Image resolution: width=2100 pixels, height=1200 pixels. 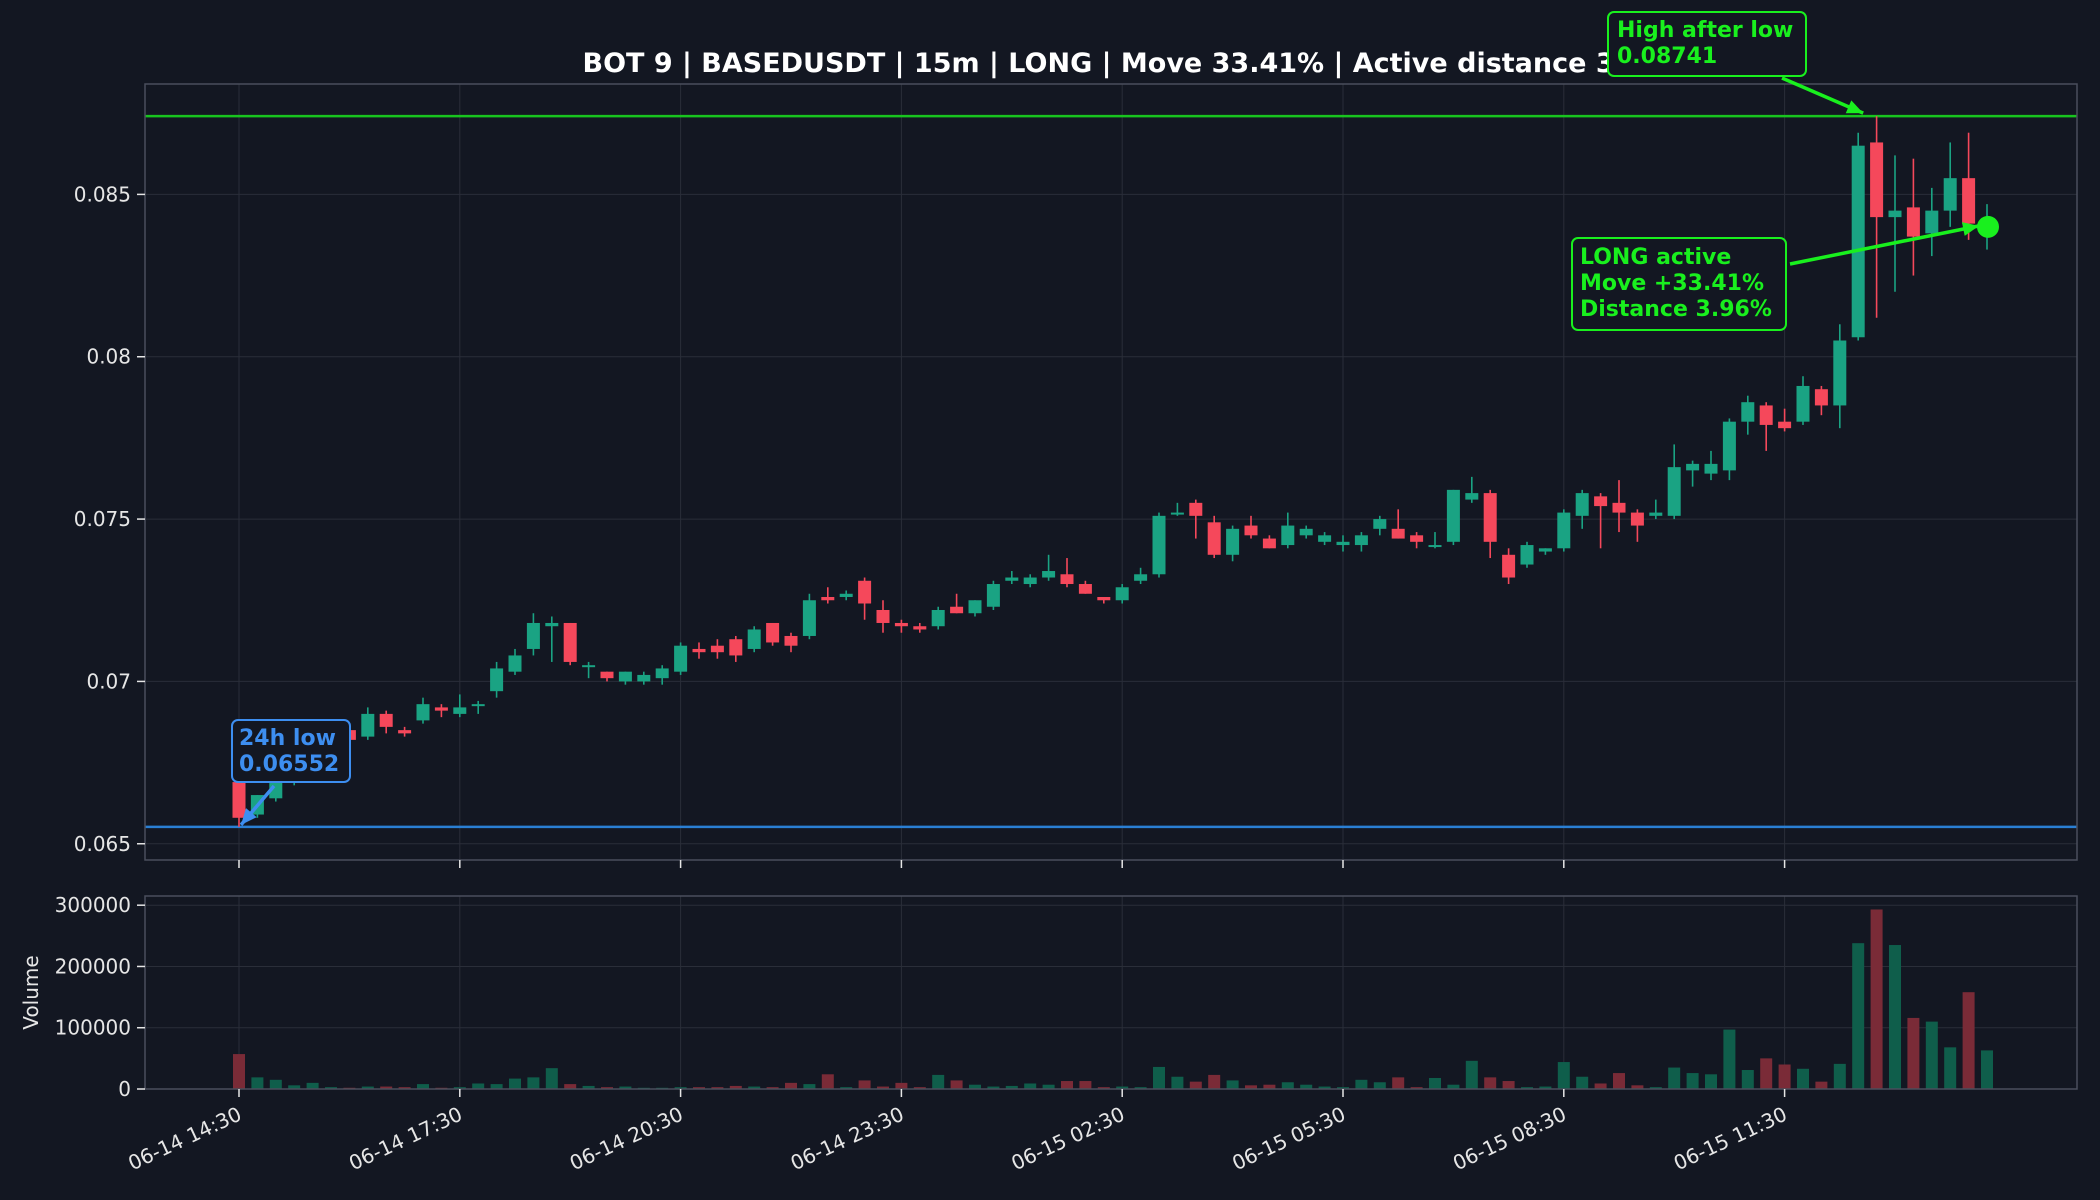 I want to click on active-annotation-text: Move +33.41%, so click(x=1672, y=283).